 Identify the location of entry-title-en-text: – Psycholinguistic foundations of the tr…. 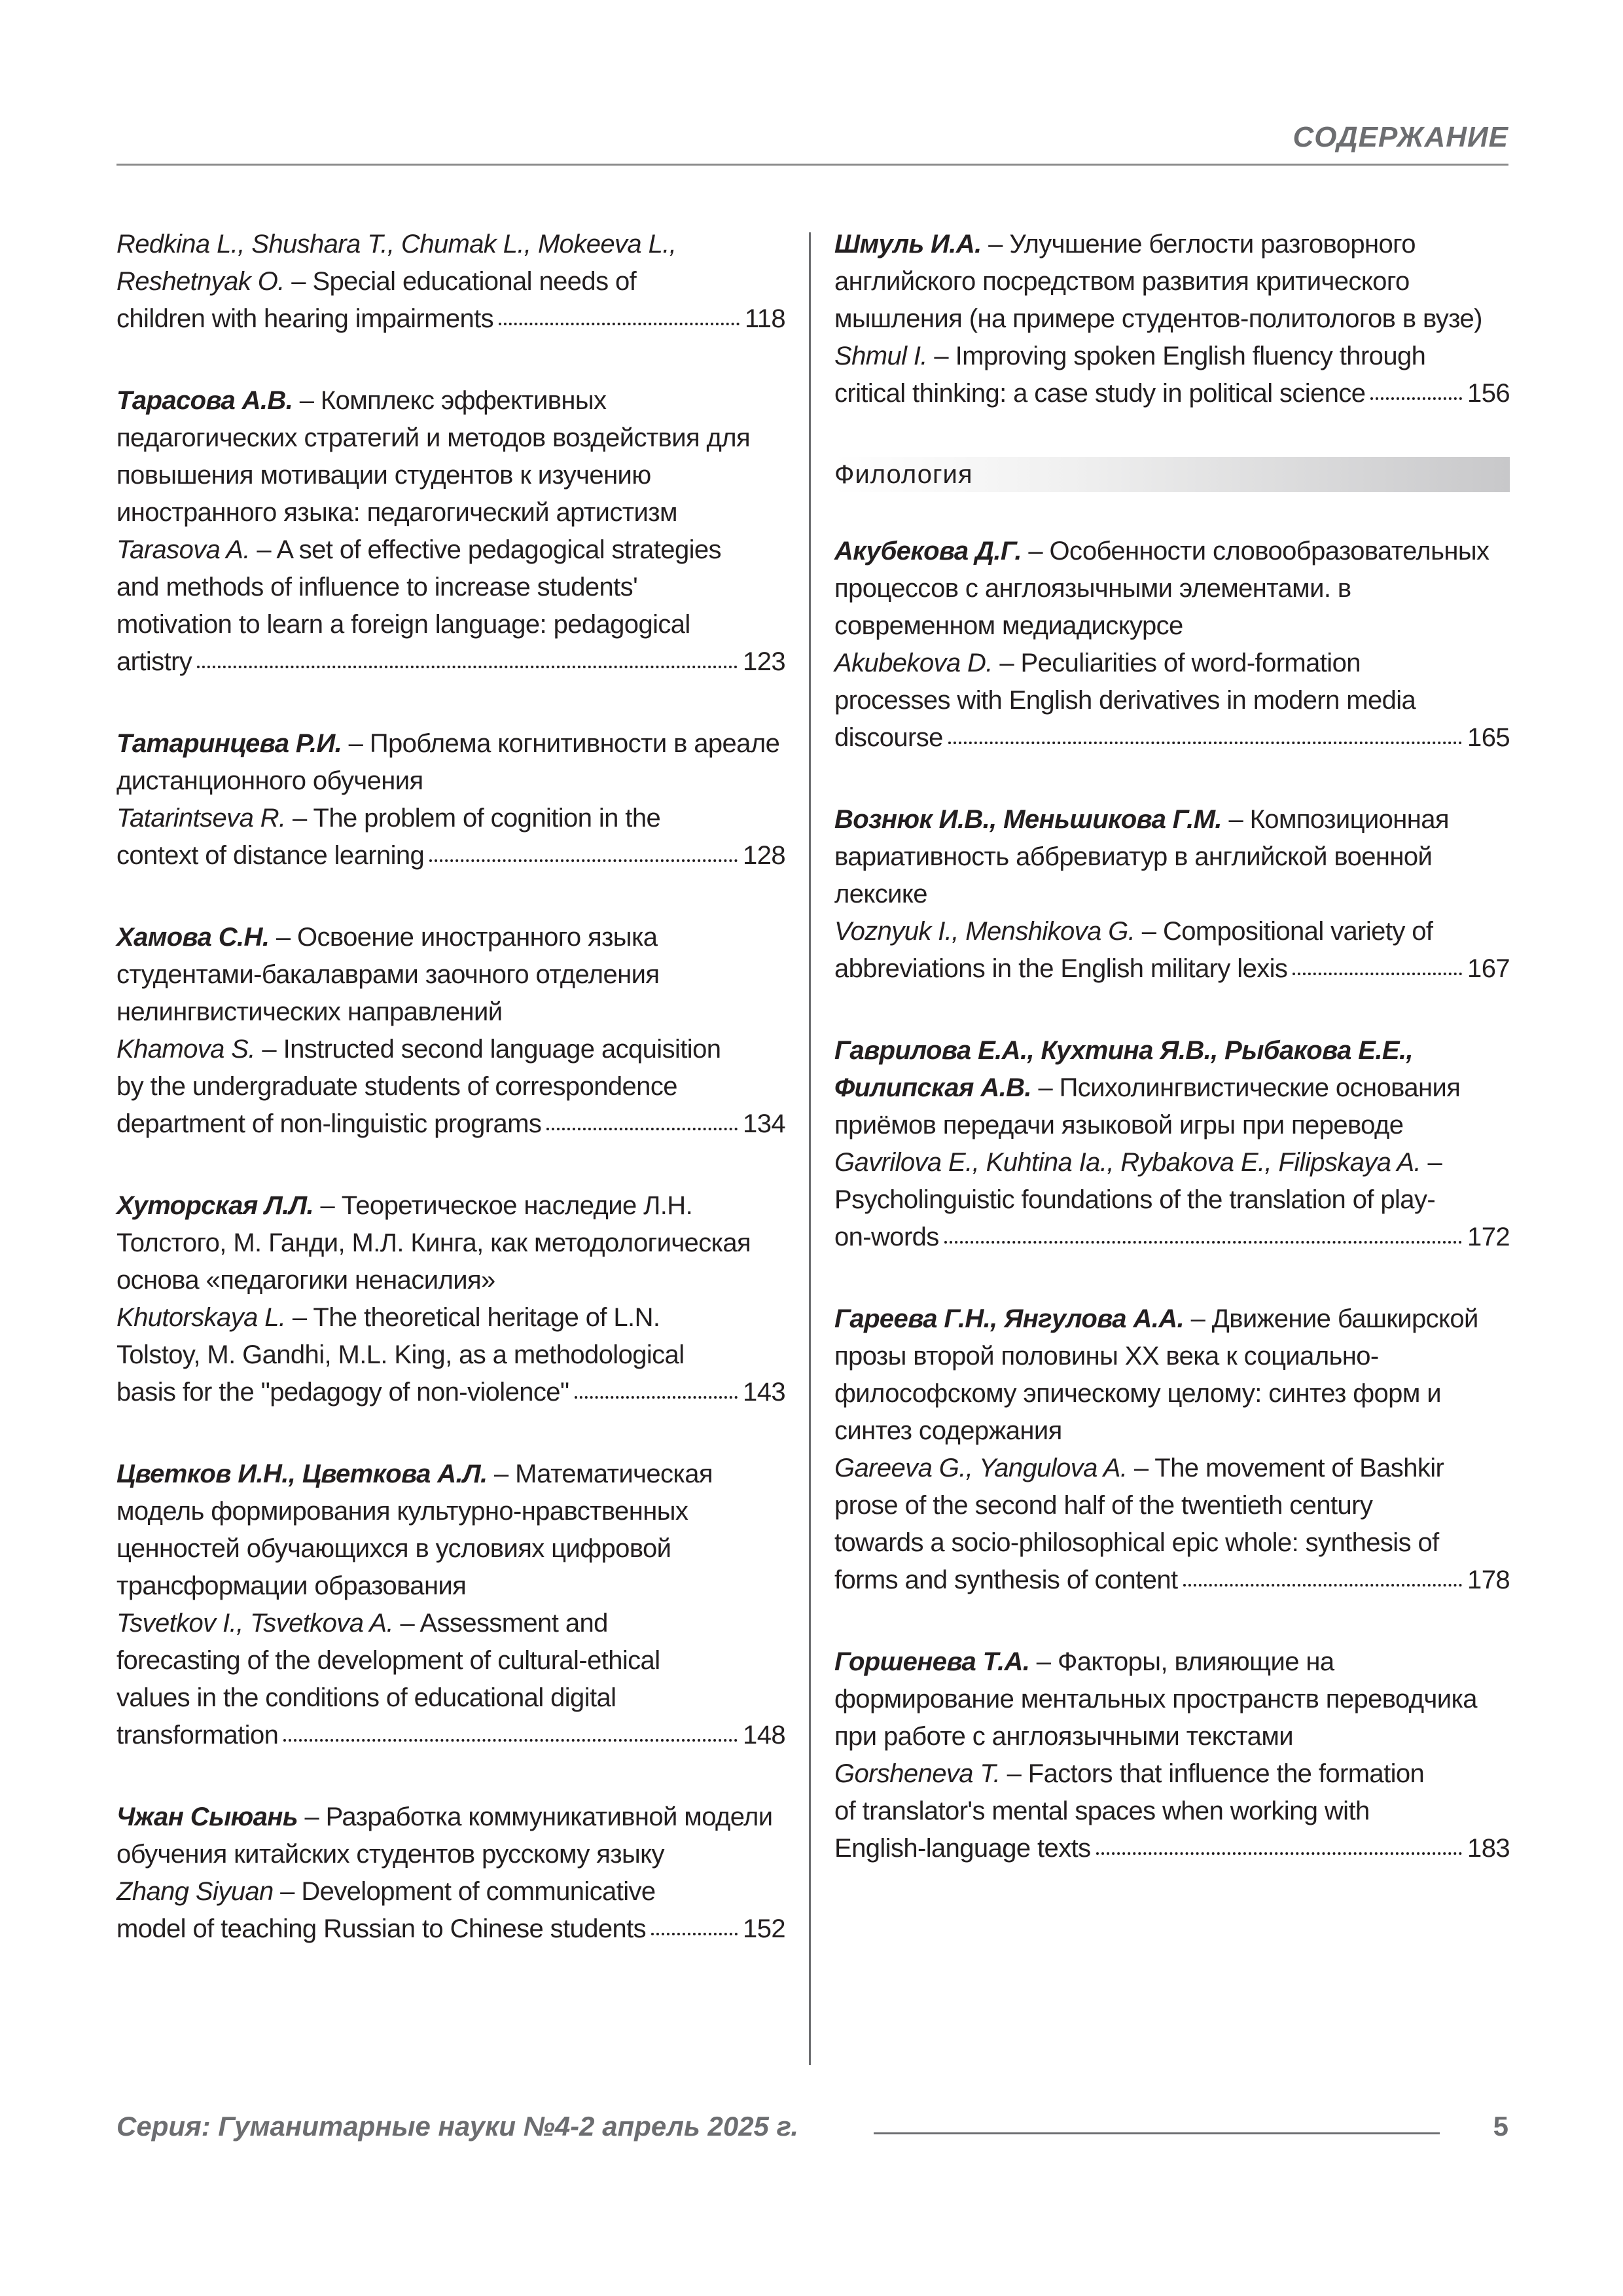
(1138, 1199).